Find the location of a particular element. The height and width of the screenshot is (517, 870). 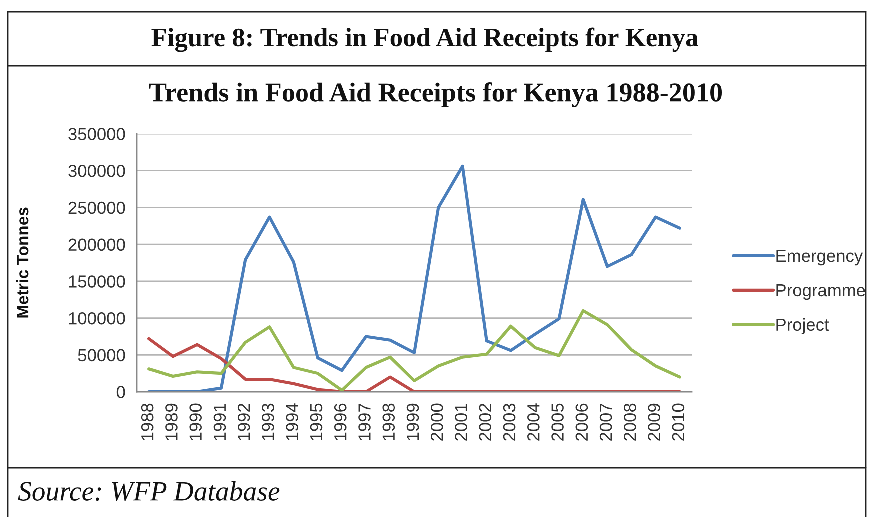

x-tick-label: 1993 is located at coordinates (268, 422).